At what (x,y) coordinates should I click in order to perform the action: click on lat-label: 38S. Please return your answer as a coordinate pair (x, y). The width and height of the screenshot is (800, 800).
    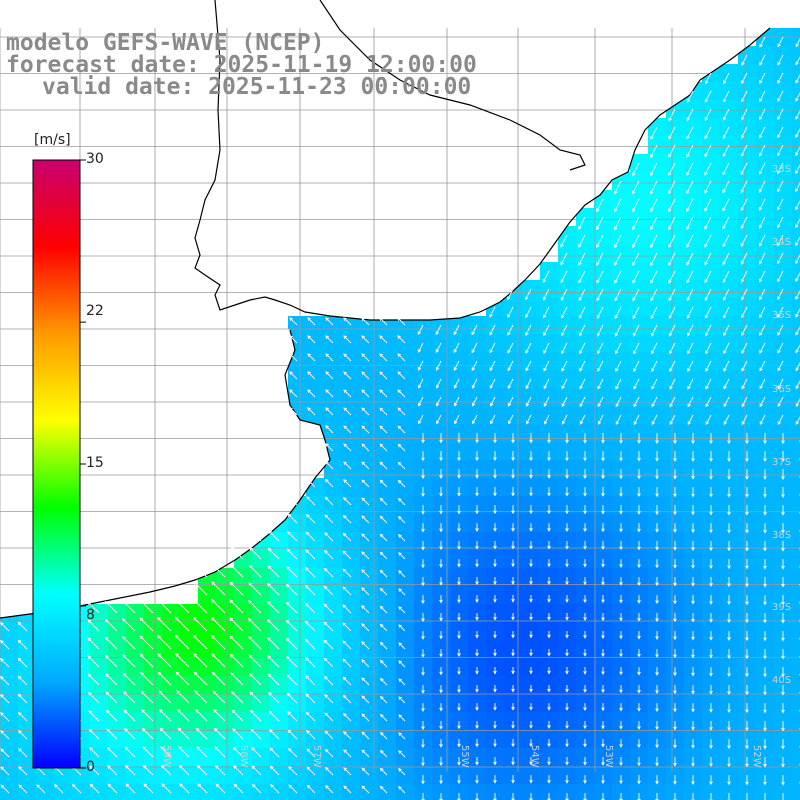
    Looking at the image, I should click on (781, 535).